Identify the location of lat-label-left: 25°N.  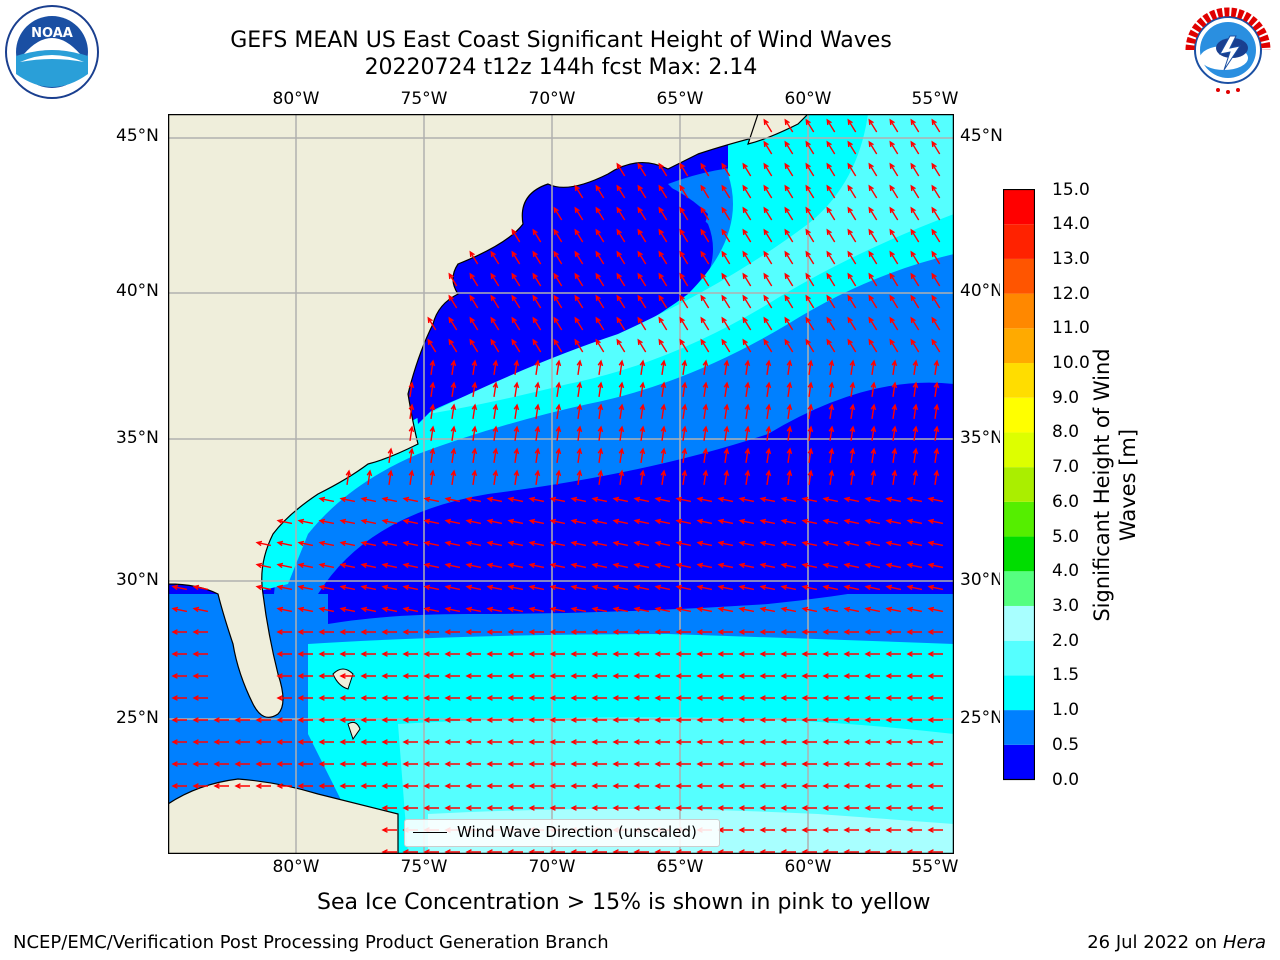
(137, 718).